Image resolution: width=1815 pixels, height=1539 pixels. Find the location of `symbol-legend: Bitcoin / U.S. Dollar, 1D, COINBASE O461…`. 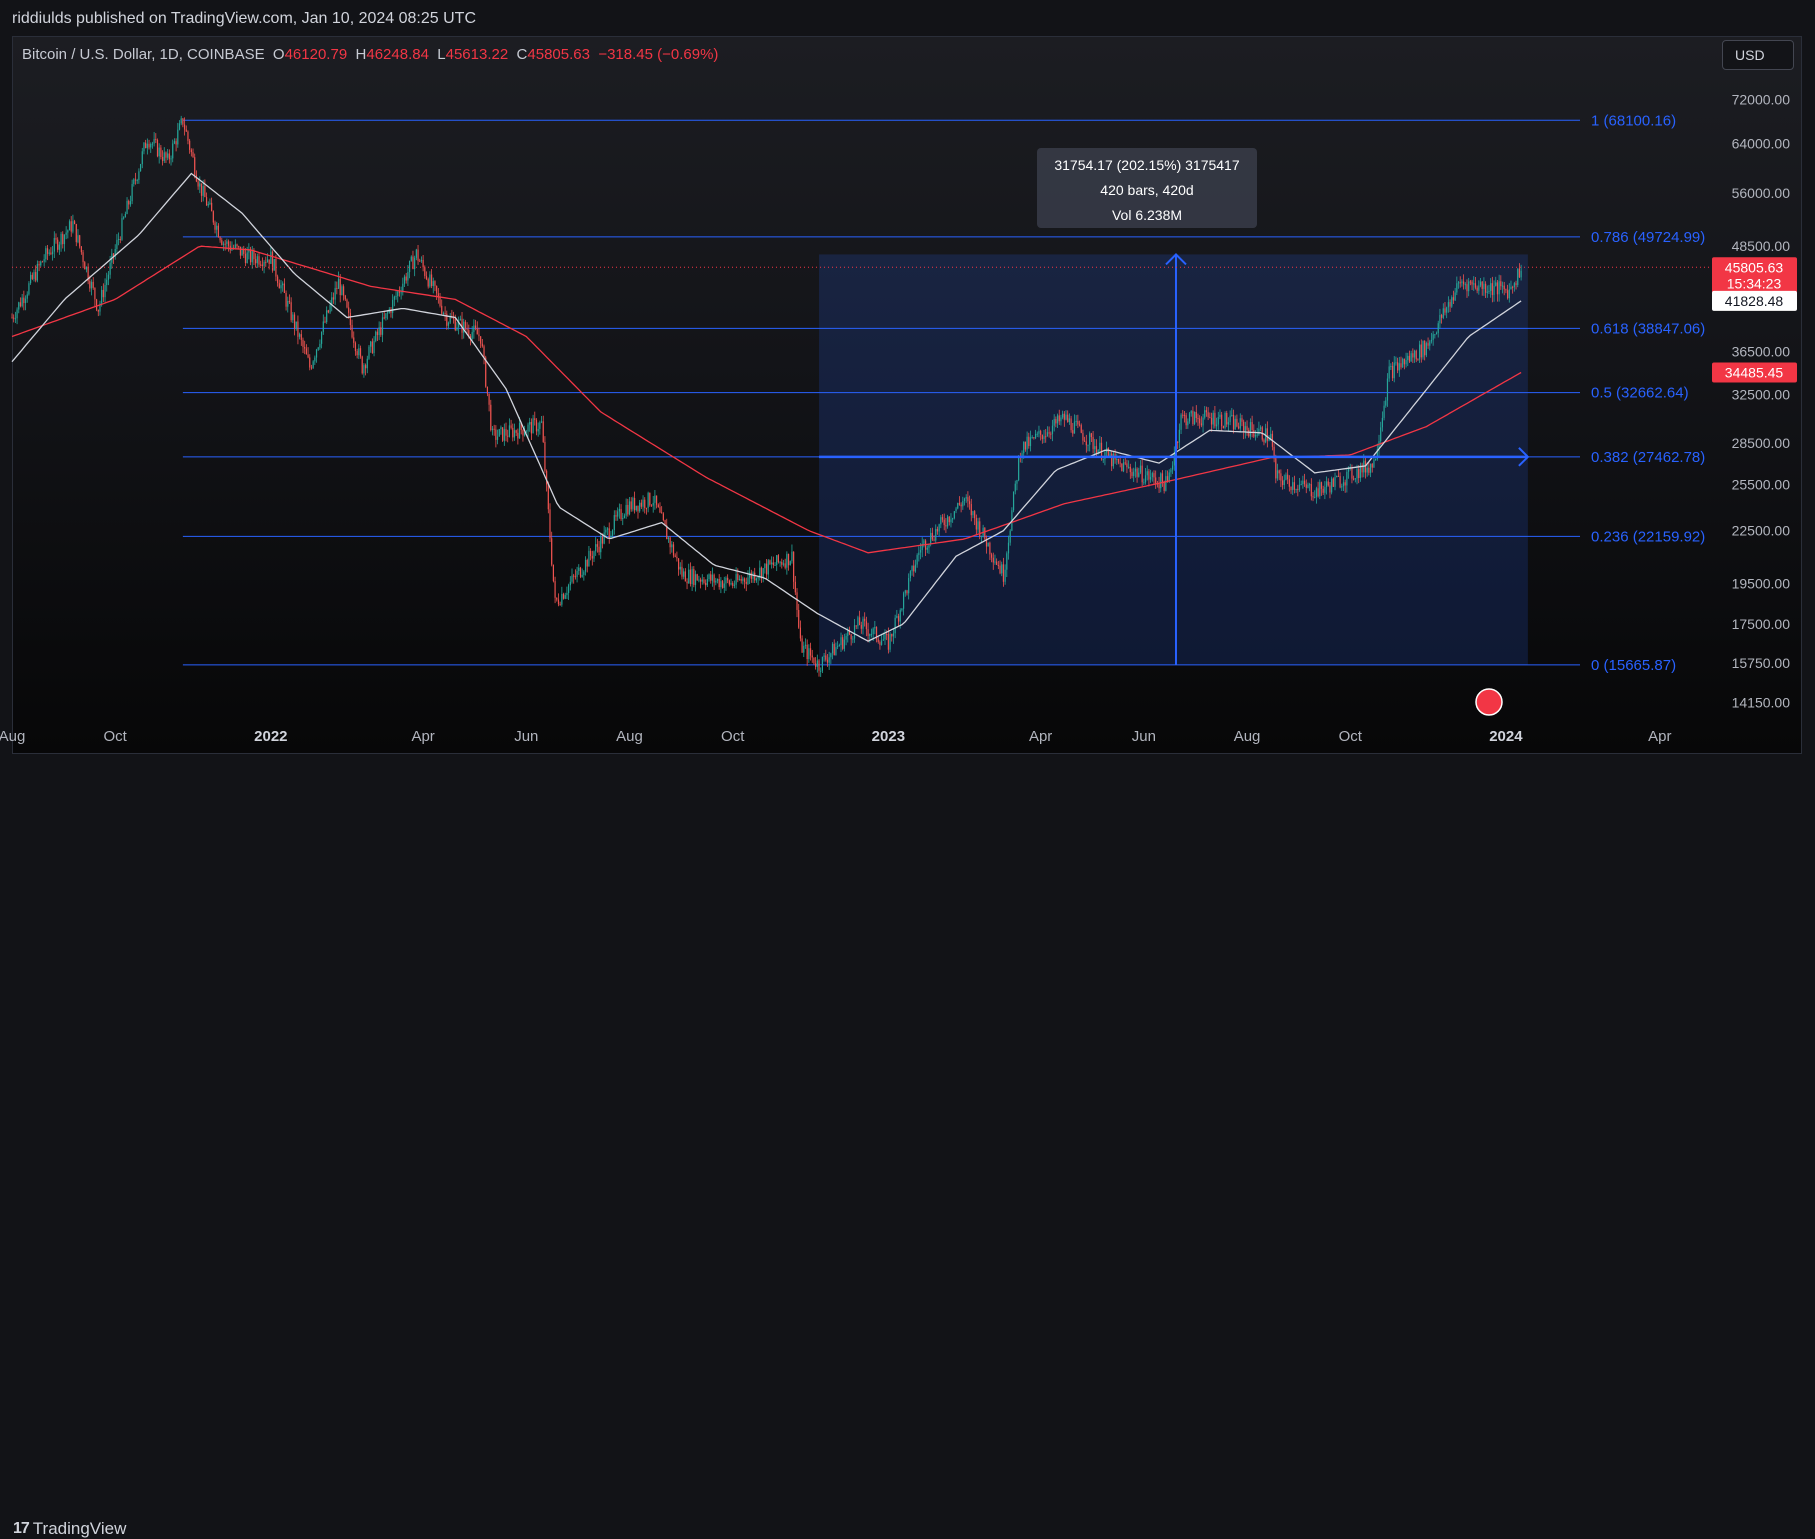

symbol-legend: Bitcoin / U.S. Dollar, 1D, COINBASE O461… is located at coordinates (370, 54).